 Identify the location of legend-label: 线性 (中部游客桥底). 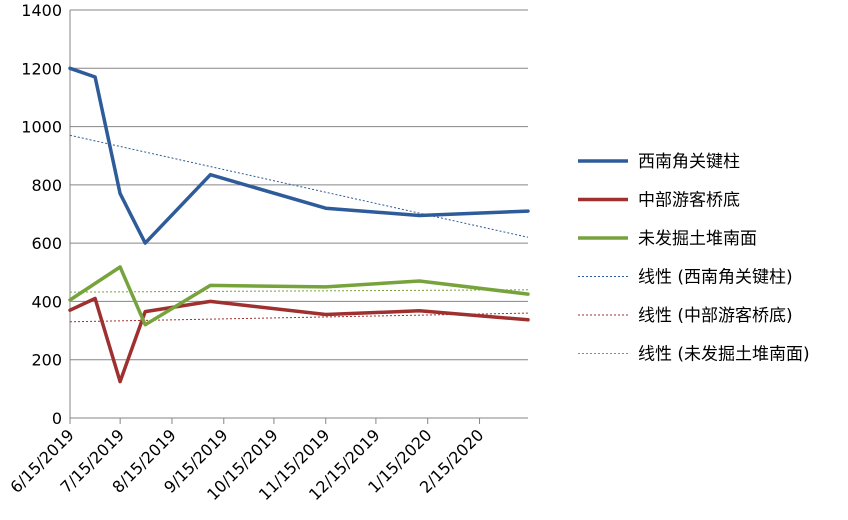
(715, 316).